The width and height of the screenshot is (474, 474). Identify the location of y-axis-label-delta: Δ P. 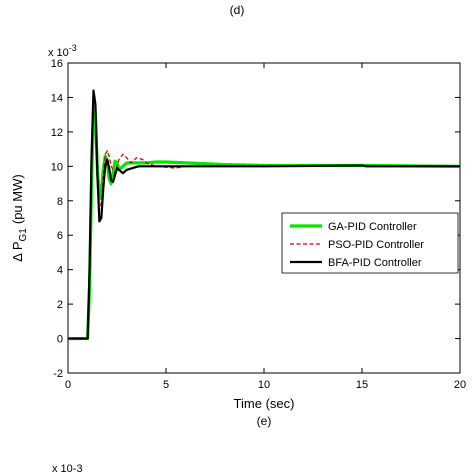
(17, 251).